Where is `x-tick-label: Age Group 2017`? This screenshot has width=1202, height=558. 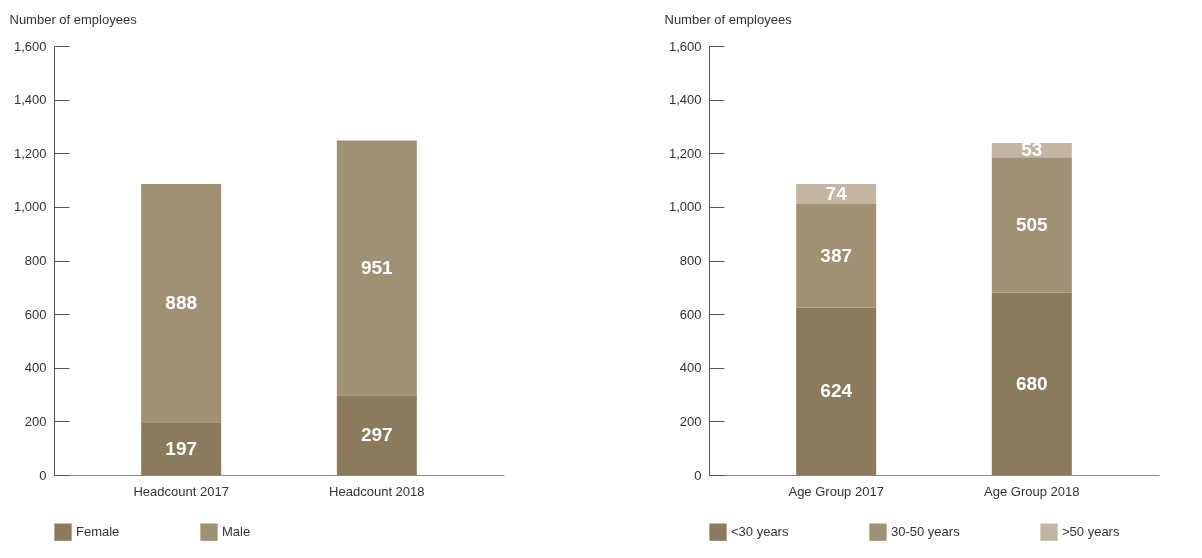 x-tick-label: Age Group 2017 is located at coordinates (836, 491).